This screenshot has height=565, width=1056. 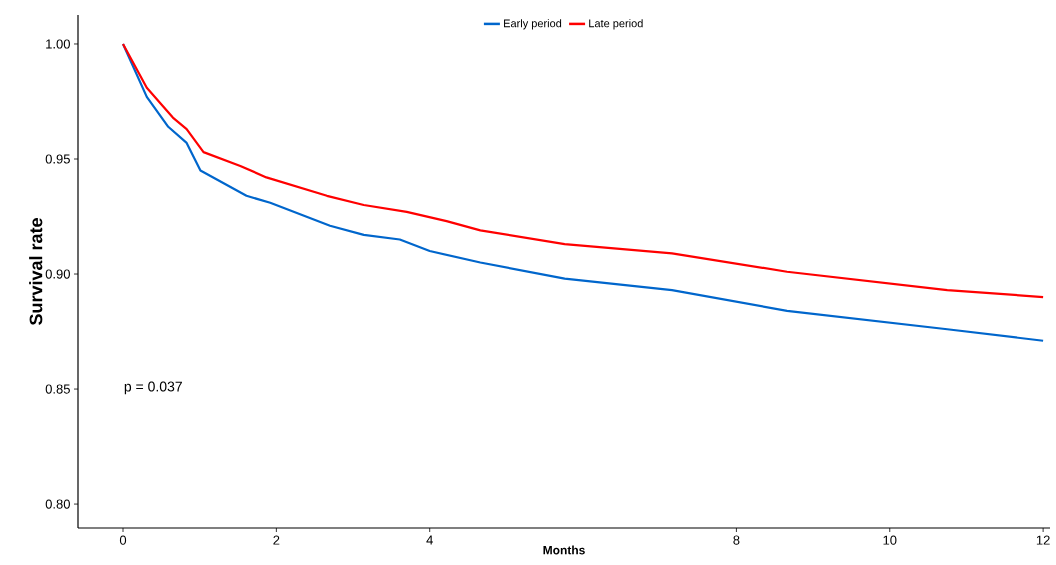 I want to click on x-tick-label: 2, so click(x=276, y=540).